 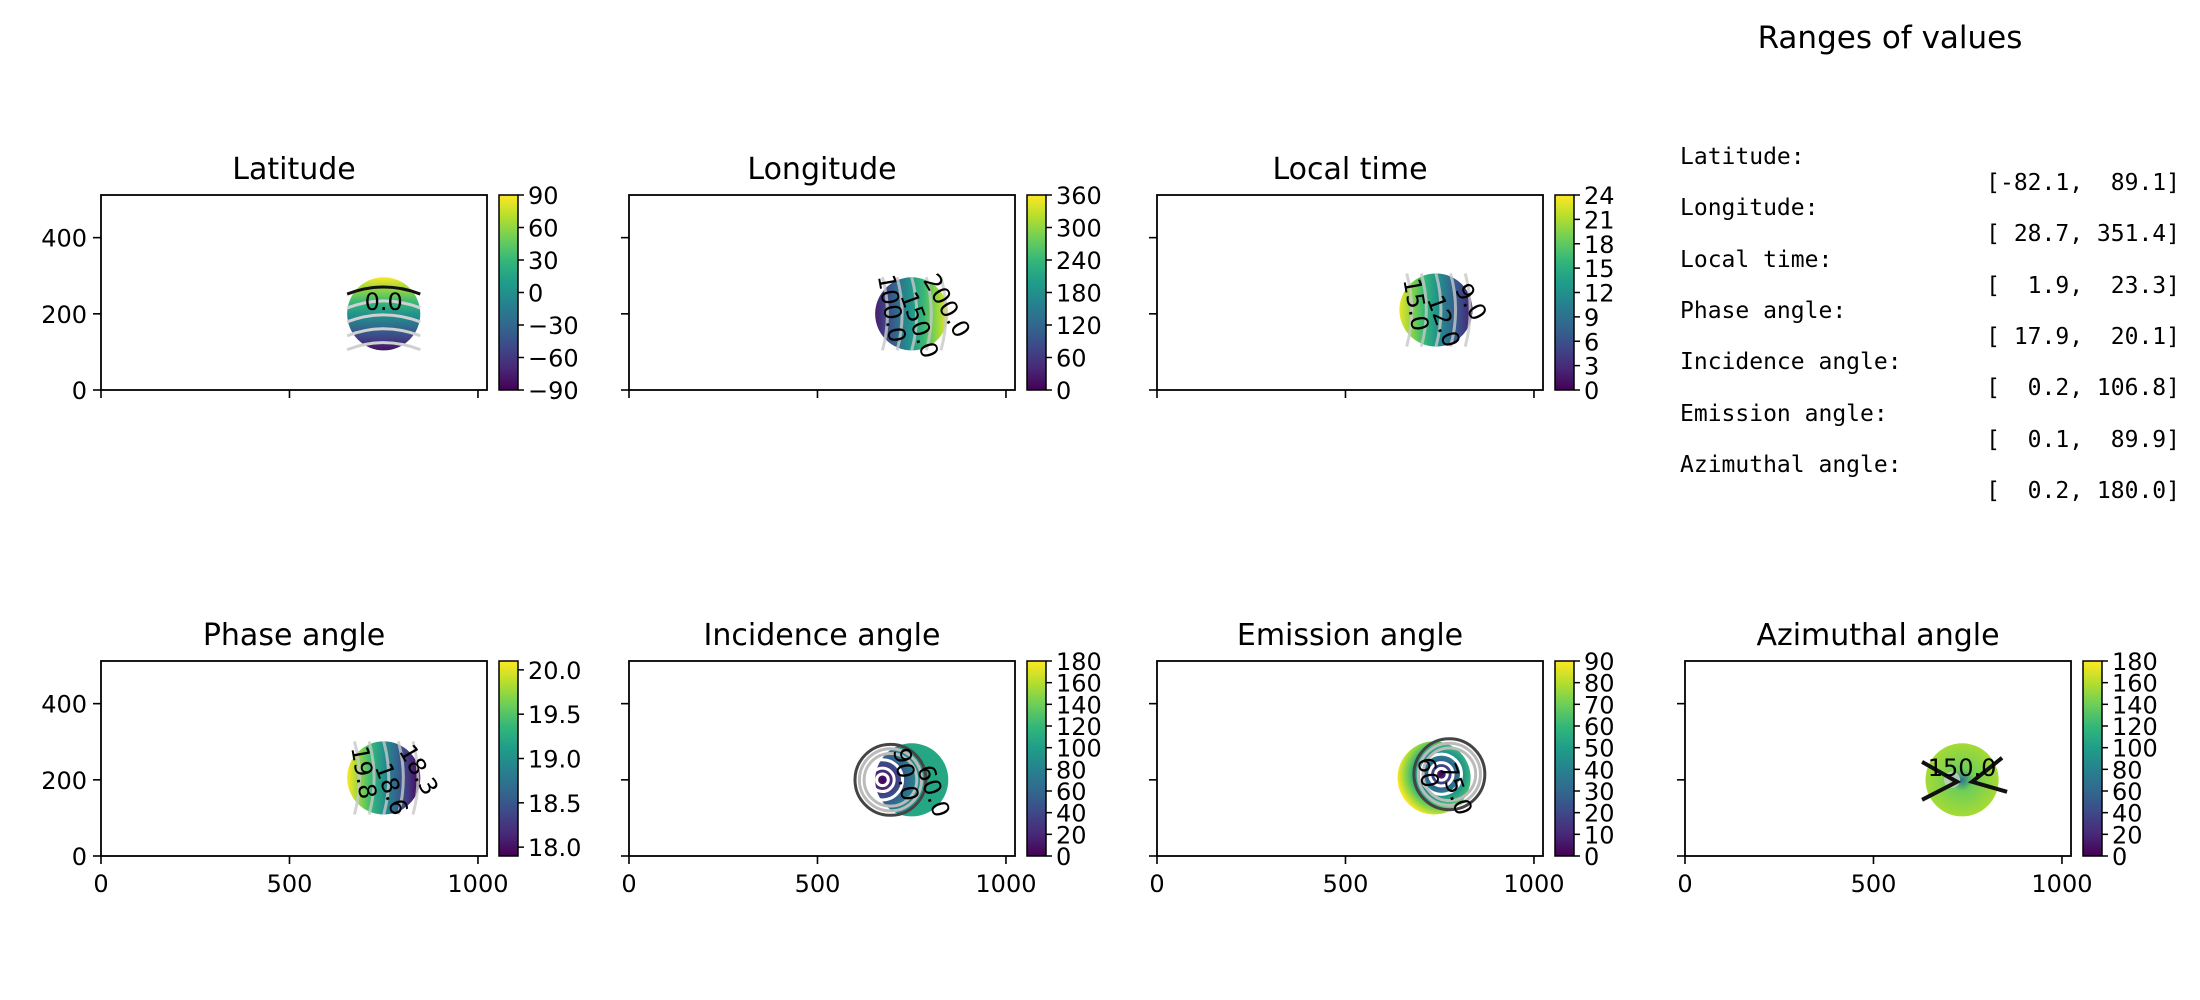 What do you see at coordinates (2083, 337) in the screenshot?
I see `range-value: [ 17.9, 20.1]` at bounding box center [2083, 337].